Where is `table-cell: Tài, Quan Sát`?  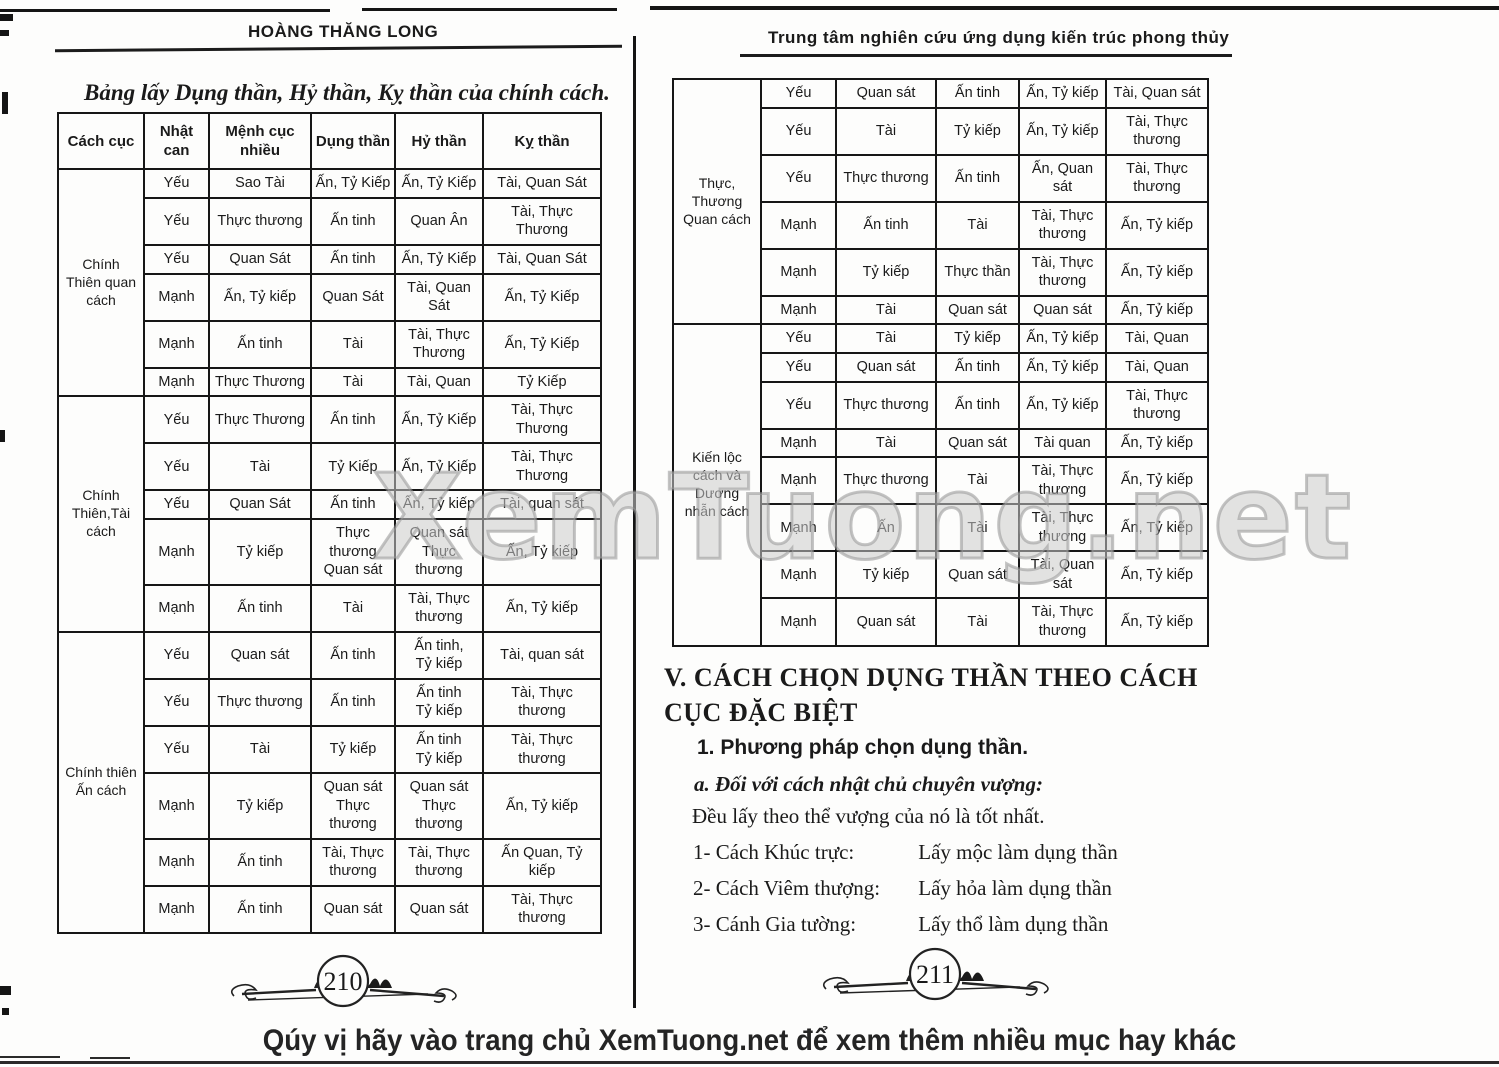 table-cell: Tài, Quan Sát is located at coordinates (542, 183).